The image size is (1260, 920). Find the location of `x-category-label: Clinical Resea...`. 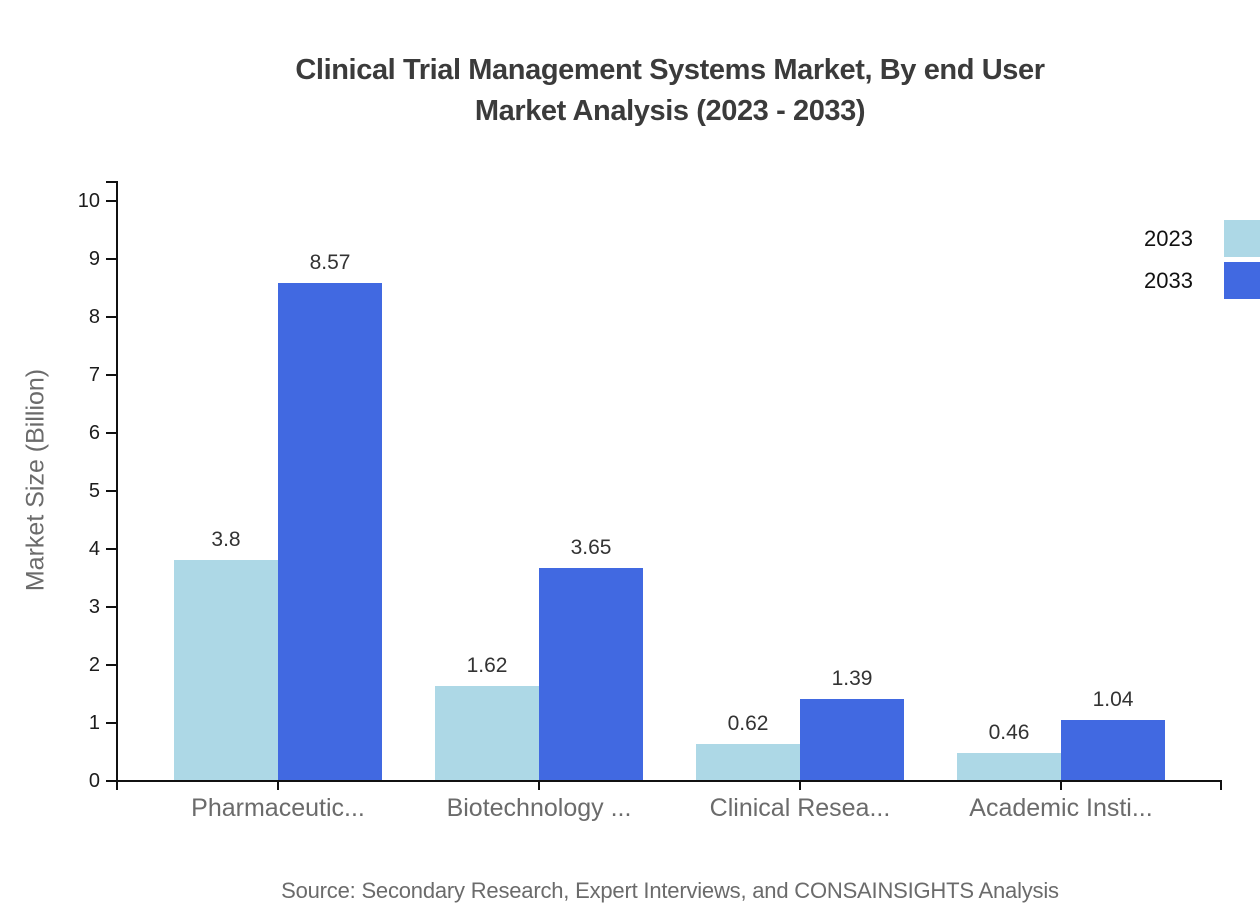

x-category-label: Clinical Resea... is located at coordinates (800, 808).